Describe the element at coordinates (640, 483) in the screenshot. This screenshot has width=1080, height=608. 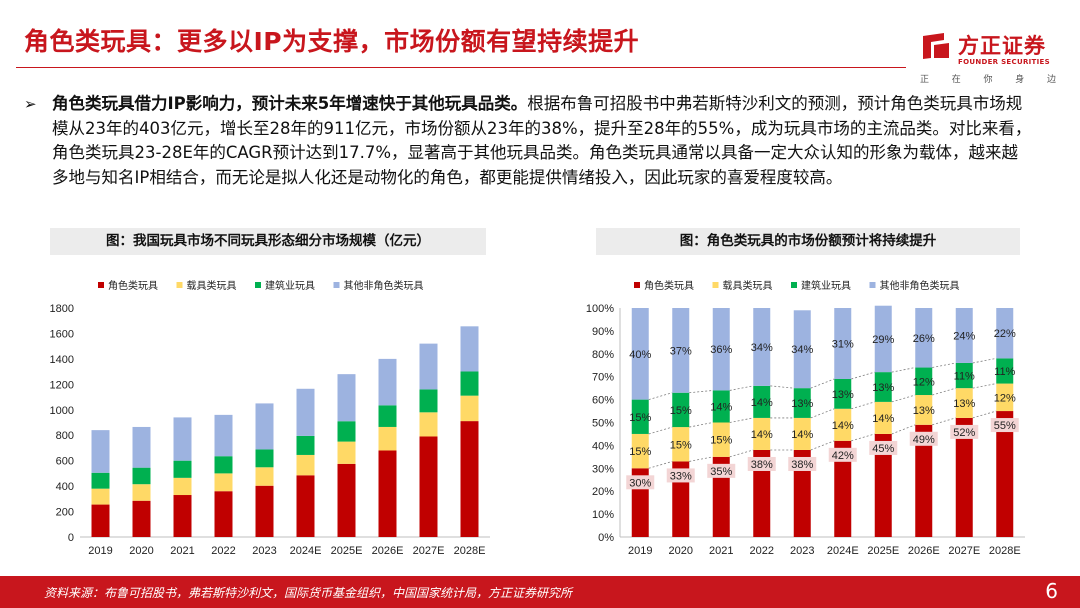
I see `data-label: 30%` at that location.